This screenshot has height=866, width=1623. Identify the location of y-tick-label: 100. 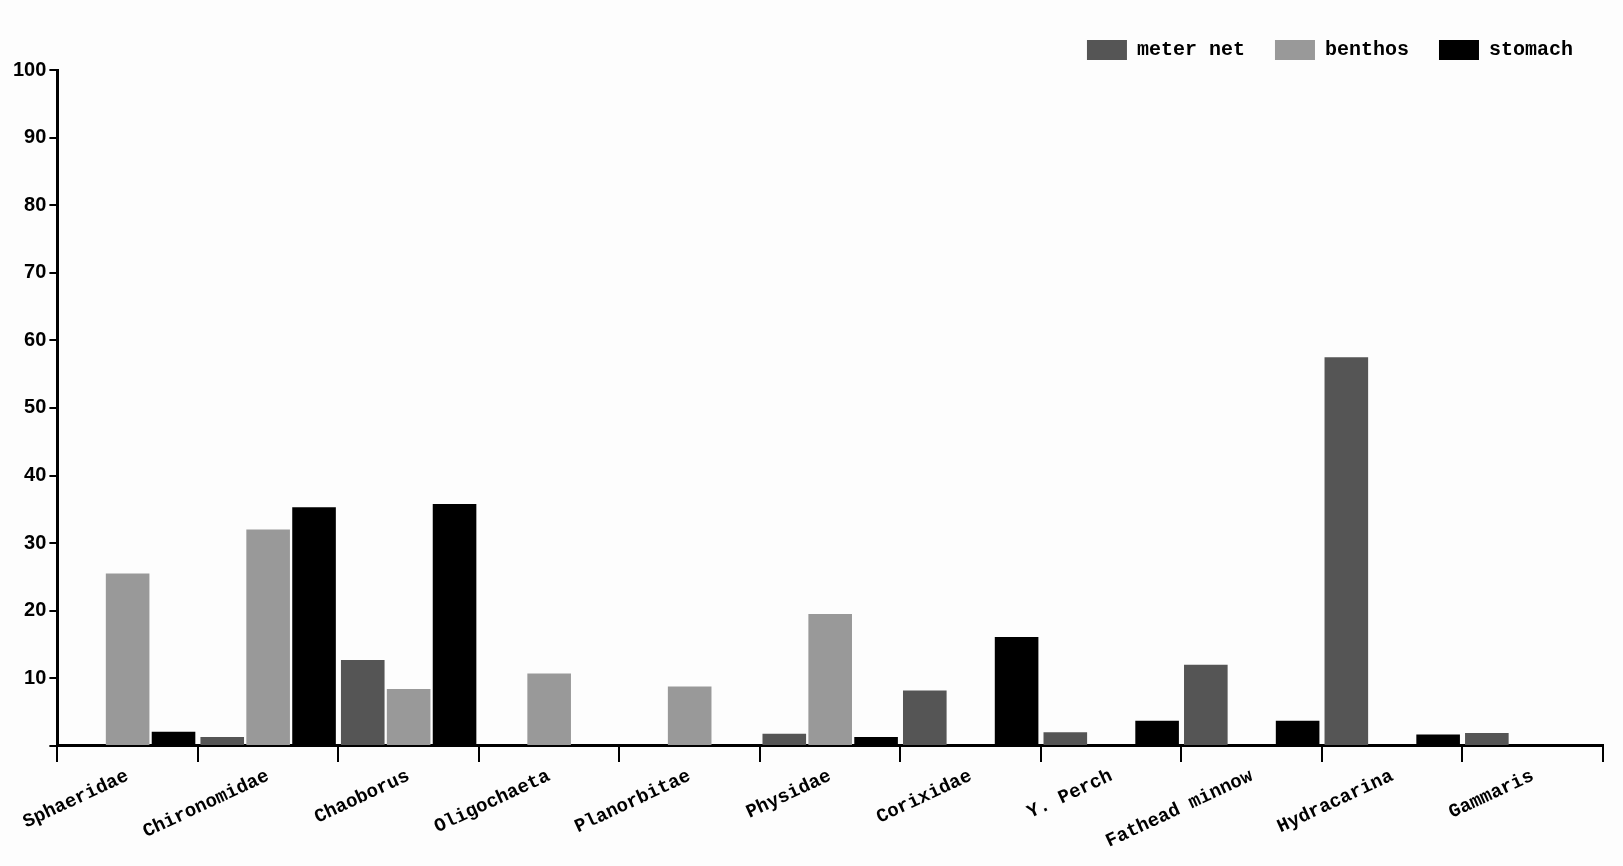
(29, 68).